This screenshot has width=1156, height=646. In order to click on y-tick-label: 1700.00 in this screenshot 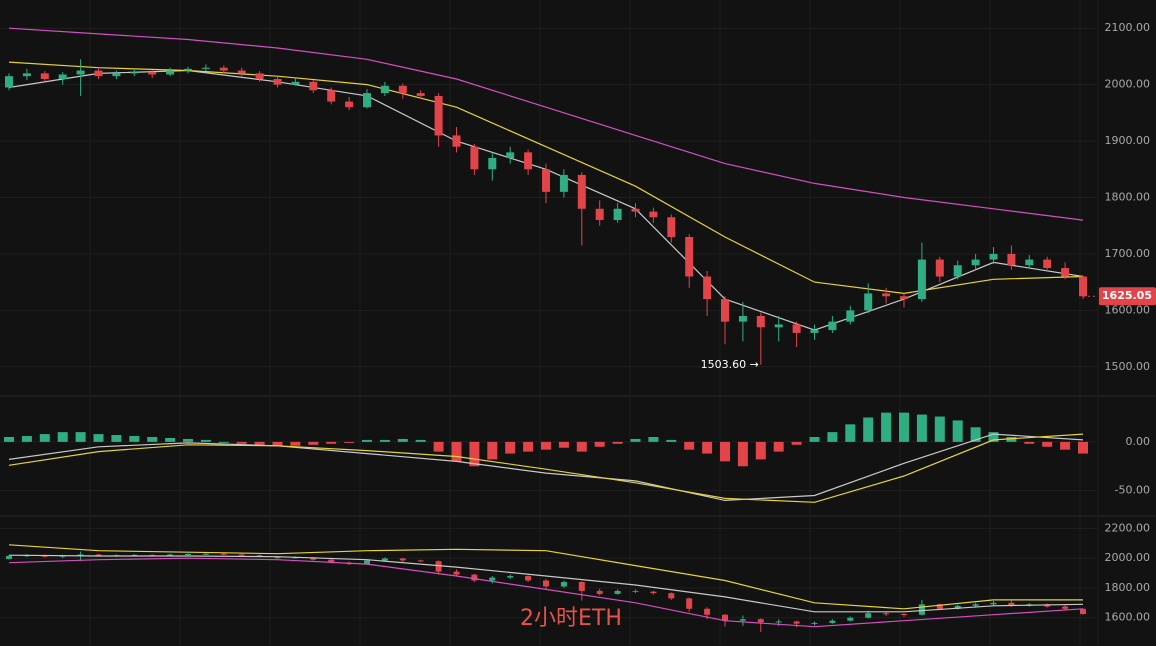, I will do `click(1128, 253)`.